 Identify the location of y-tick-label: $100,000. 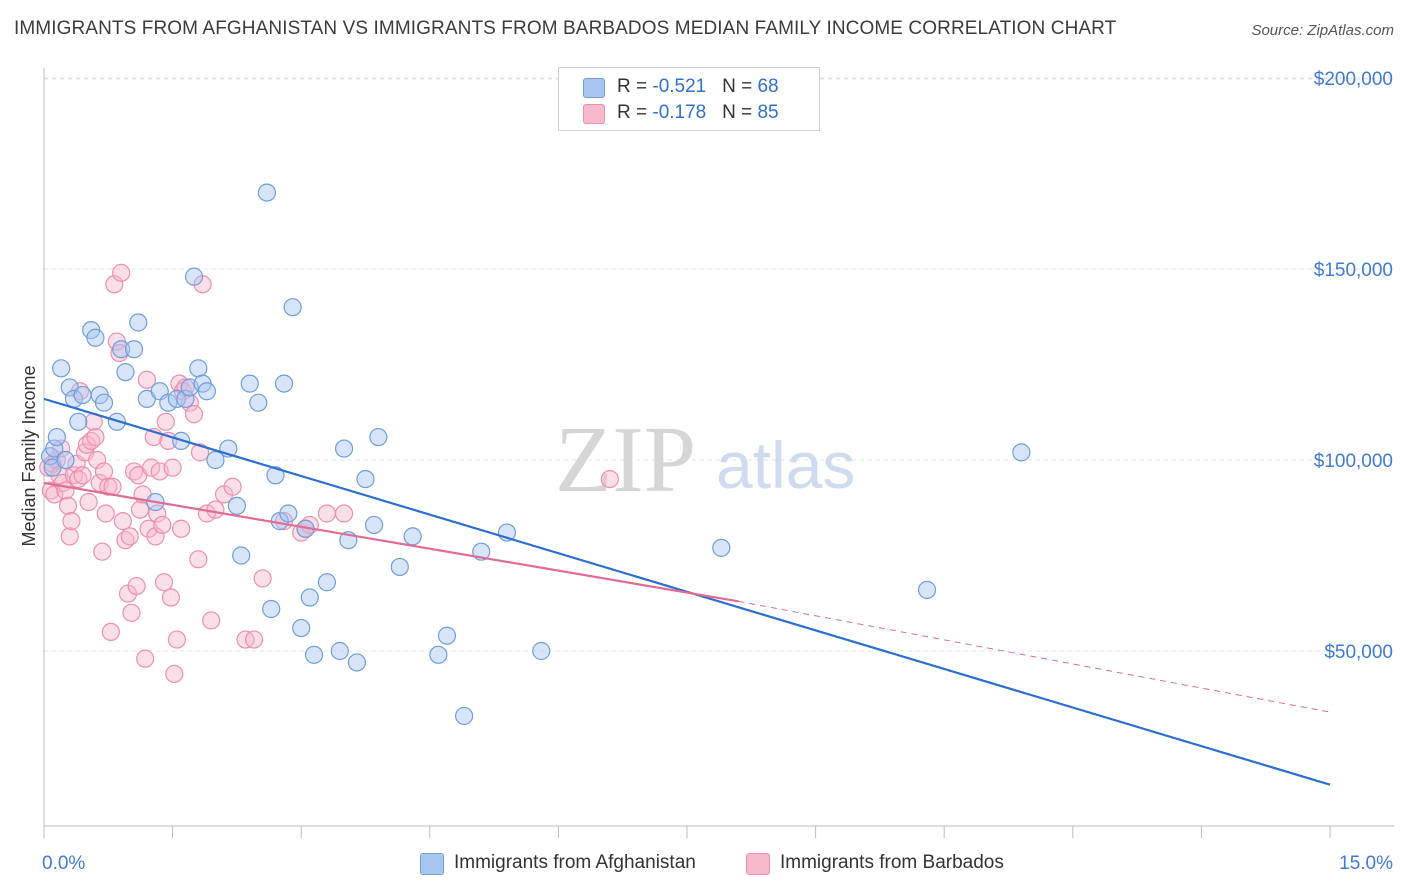
(1353, 461).